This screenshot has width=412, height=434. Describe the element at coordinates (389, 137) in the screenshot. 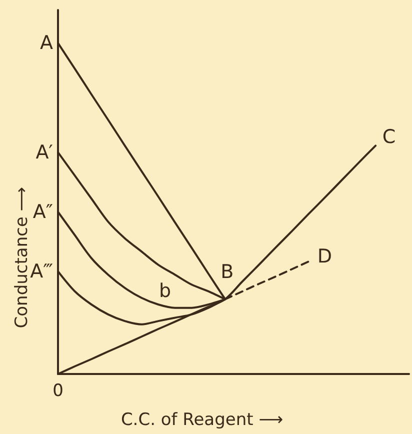

I see `series-label: C` at that location.